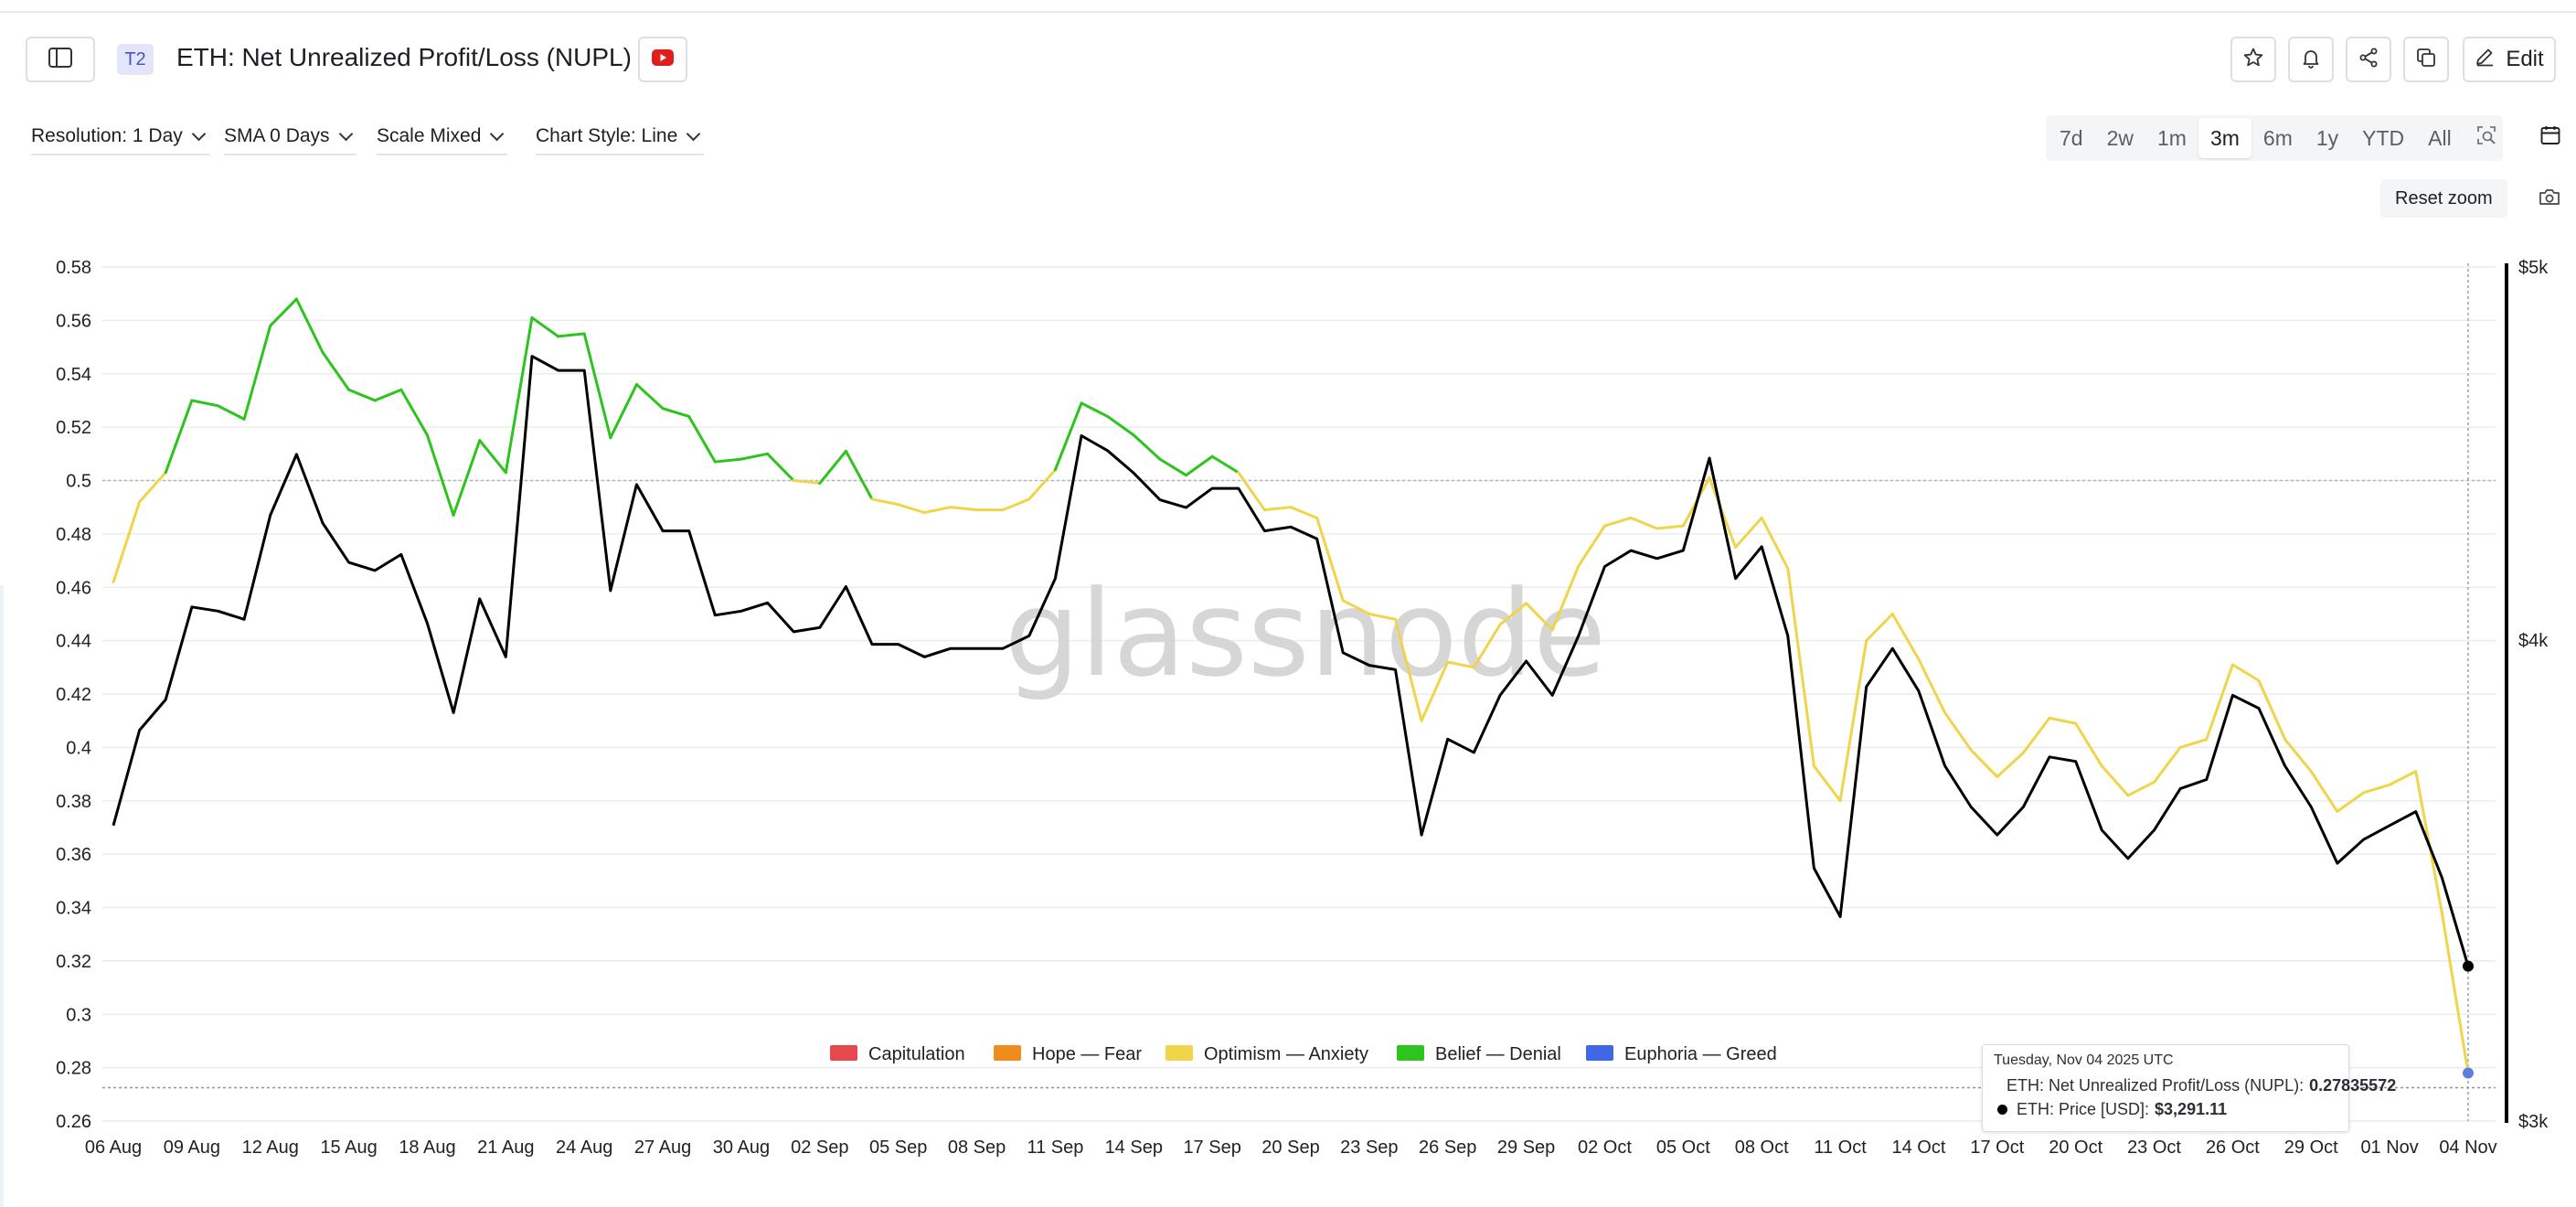 The height and width of the screenshot is (1207, 2576). I want to click on share-button, so click(2368, 59).